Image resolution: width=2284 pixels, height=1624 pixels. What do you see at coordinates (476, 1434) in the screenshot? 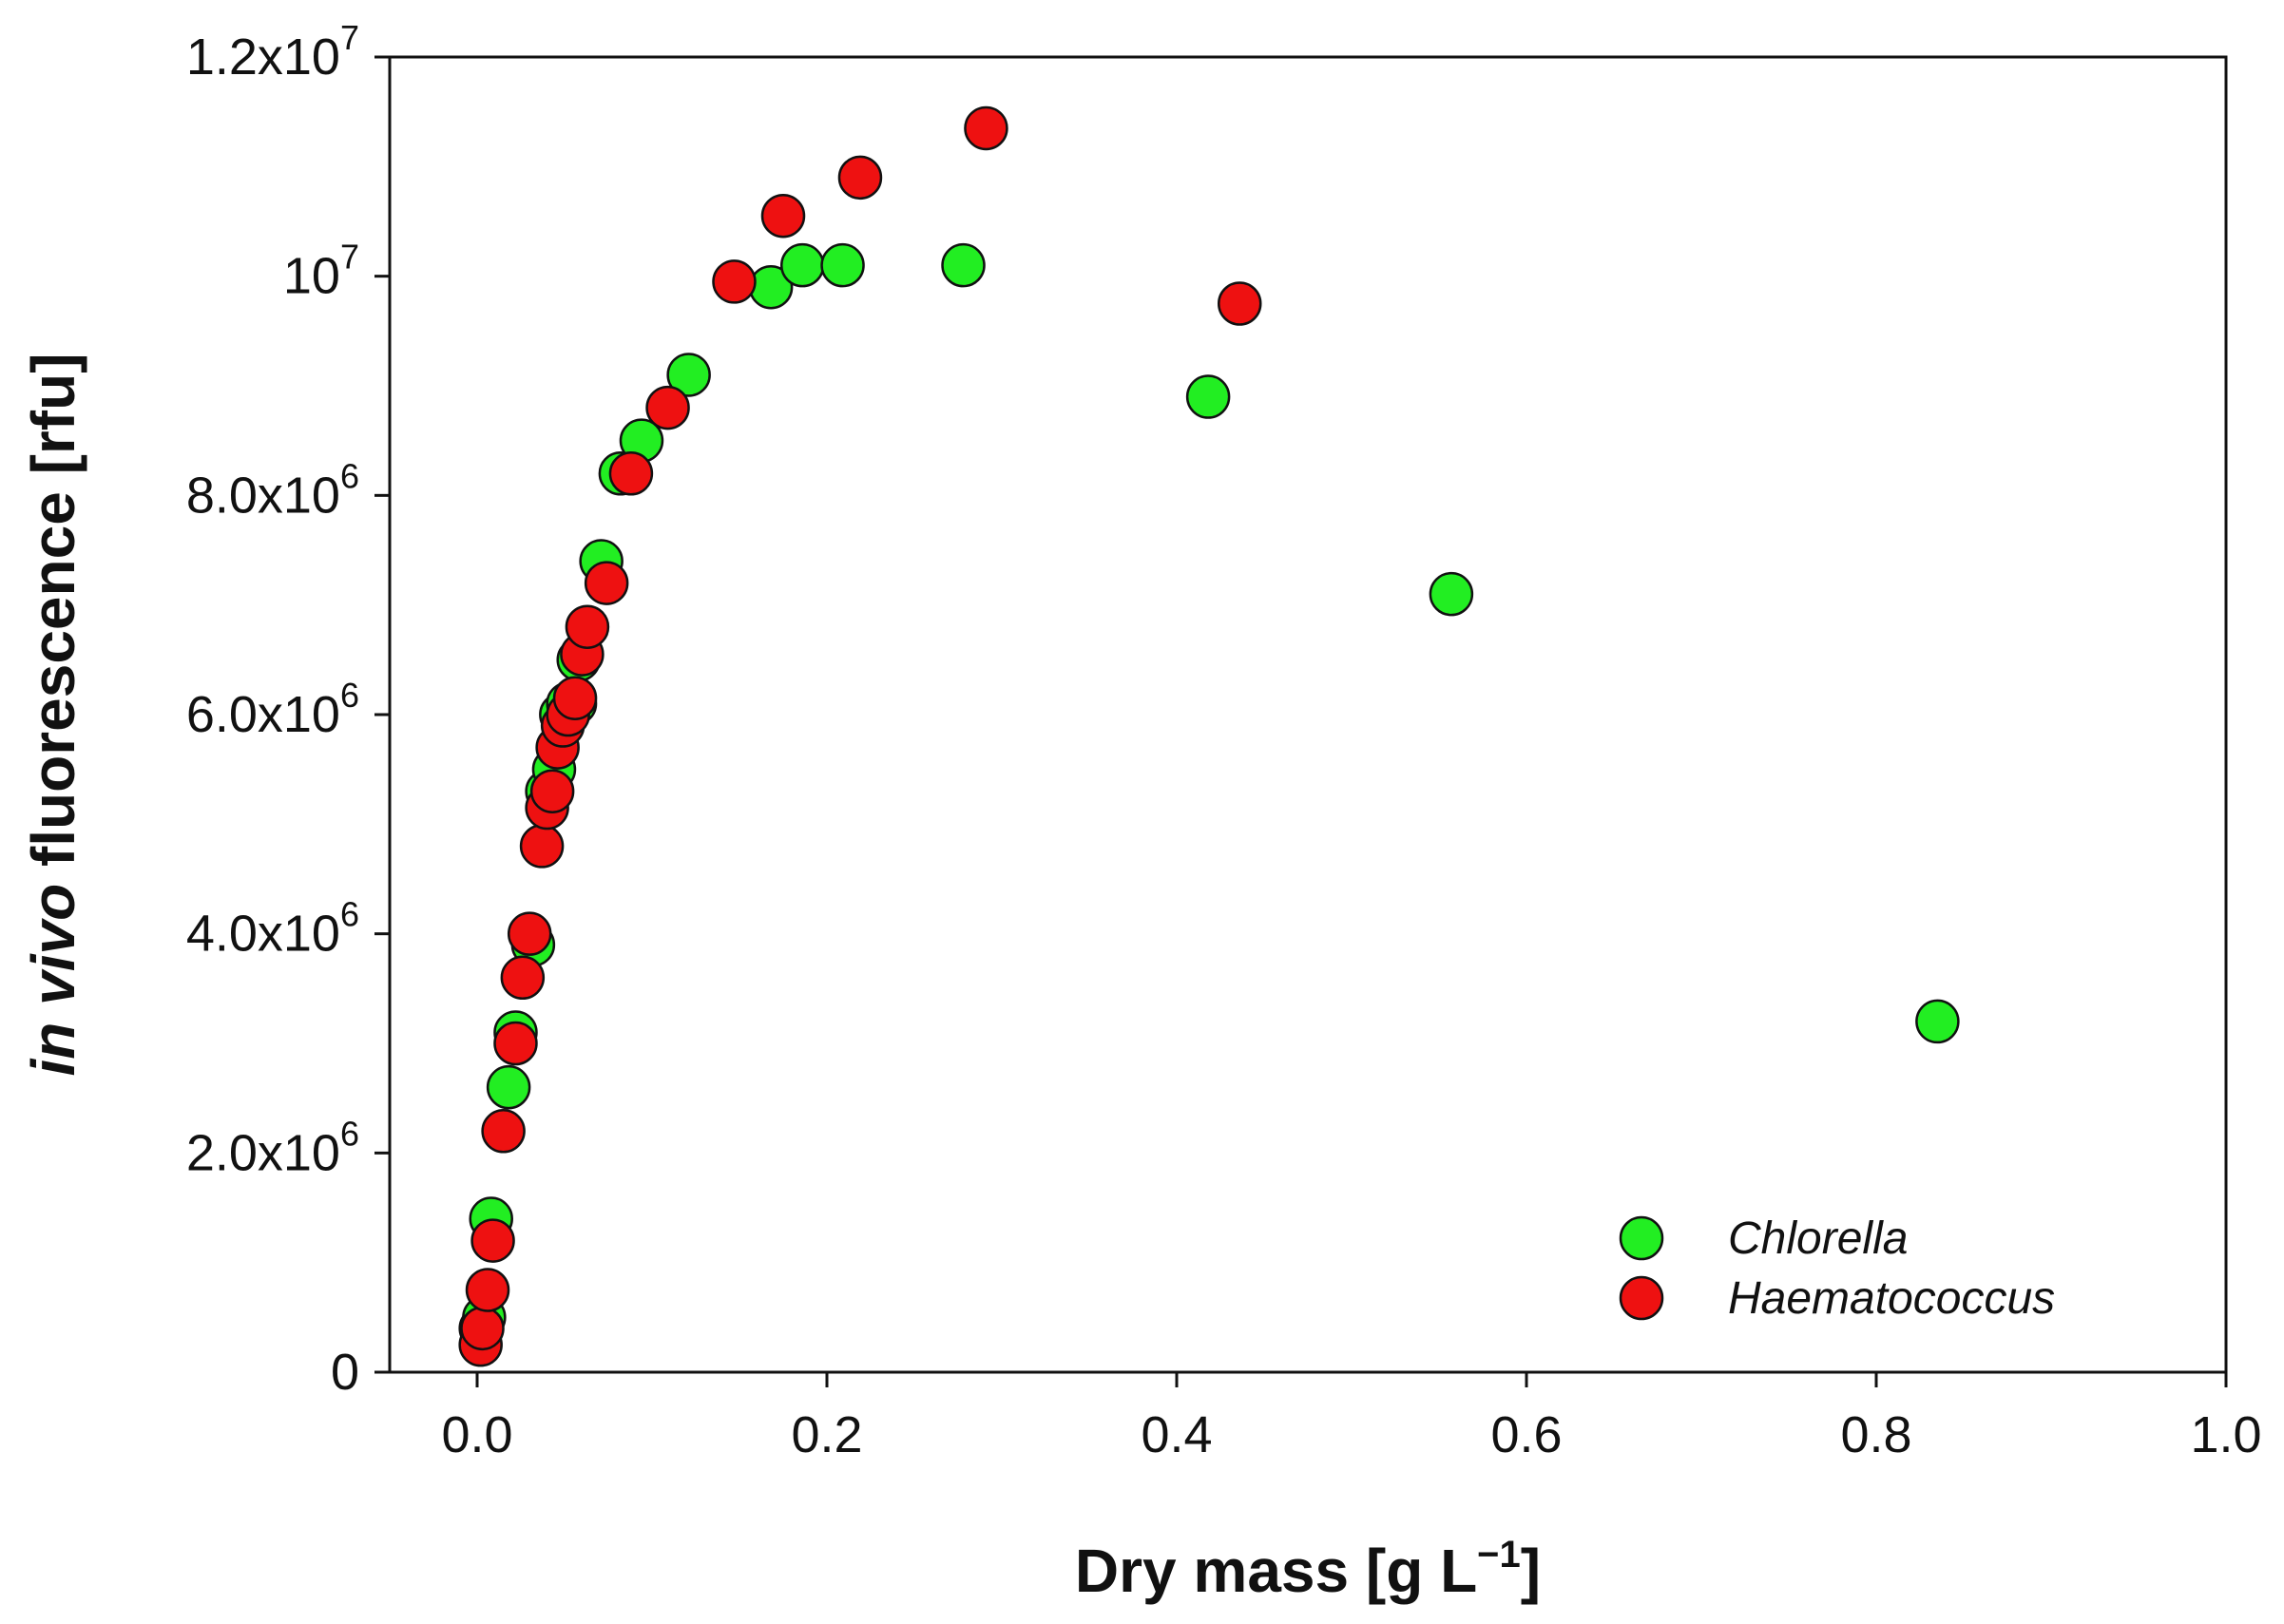
I see `x-tick-label: 0.0` at bounding box center [476, 1434].